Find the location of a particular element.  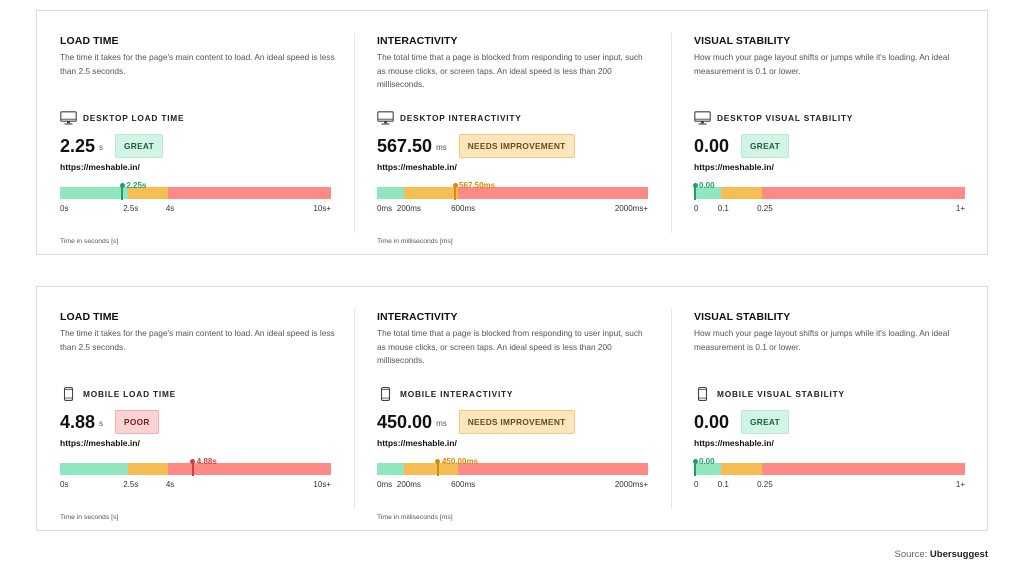

device-metric-label: MOBILE VISUAL STABILITY is located at coordinates (781, 394).